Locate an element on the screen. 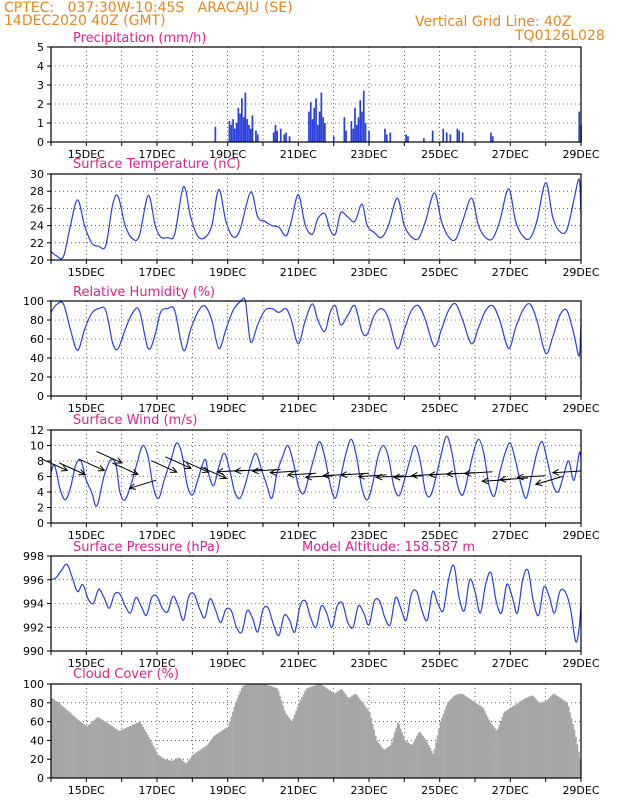 The width and height of the screenshot is (618, 800). x-tick-label: 19DEC is located at coordinates (227, 663).